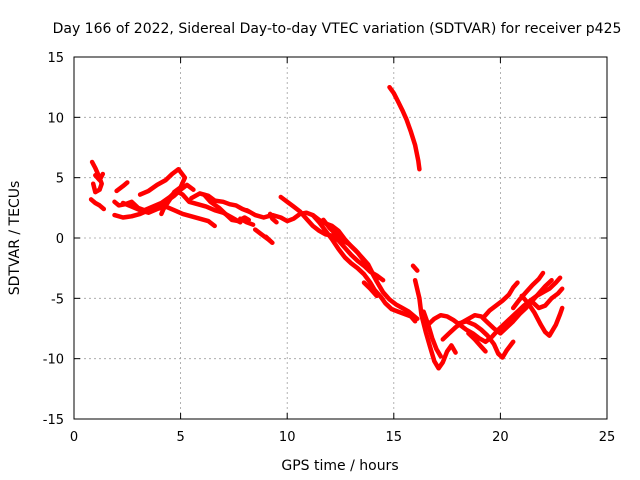  What do you see at coordinates (180, 437) in the screenshot?
I see `x-tick-label: 5` at bounding box center [180, 437].